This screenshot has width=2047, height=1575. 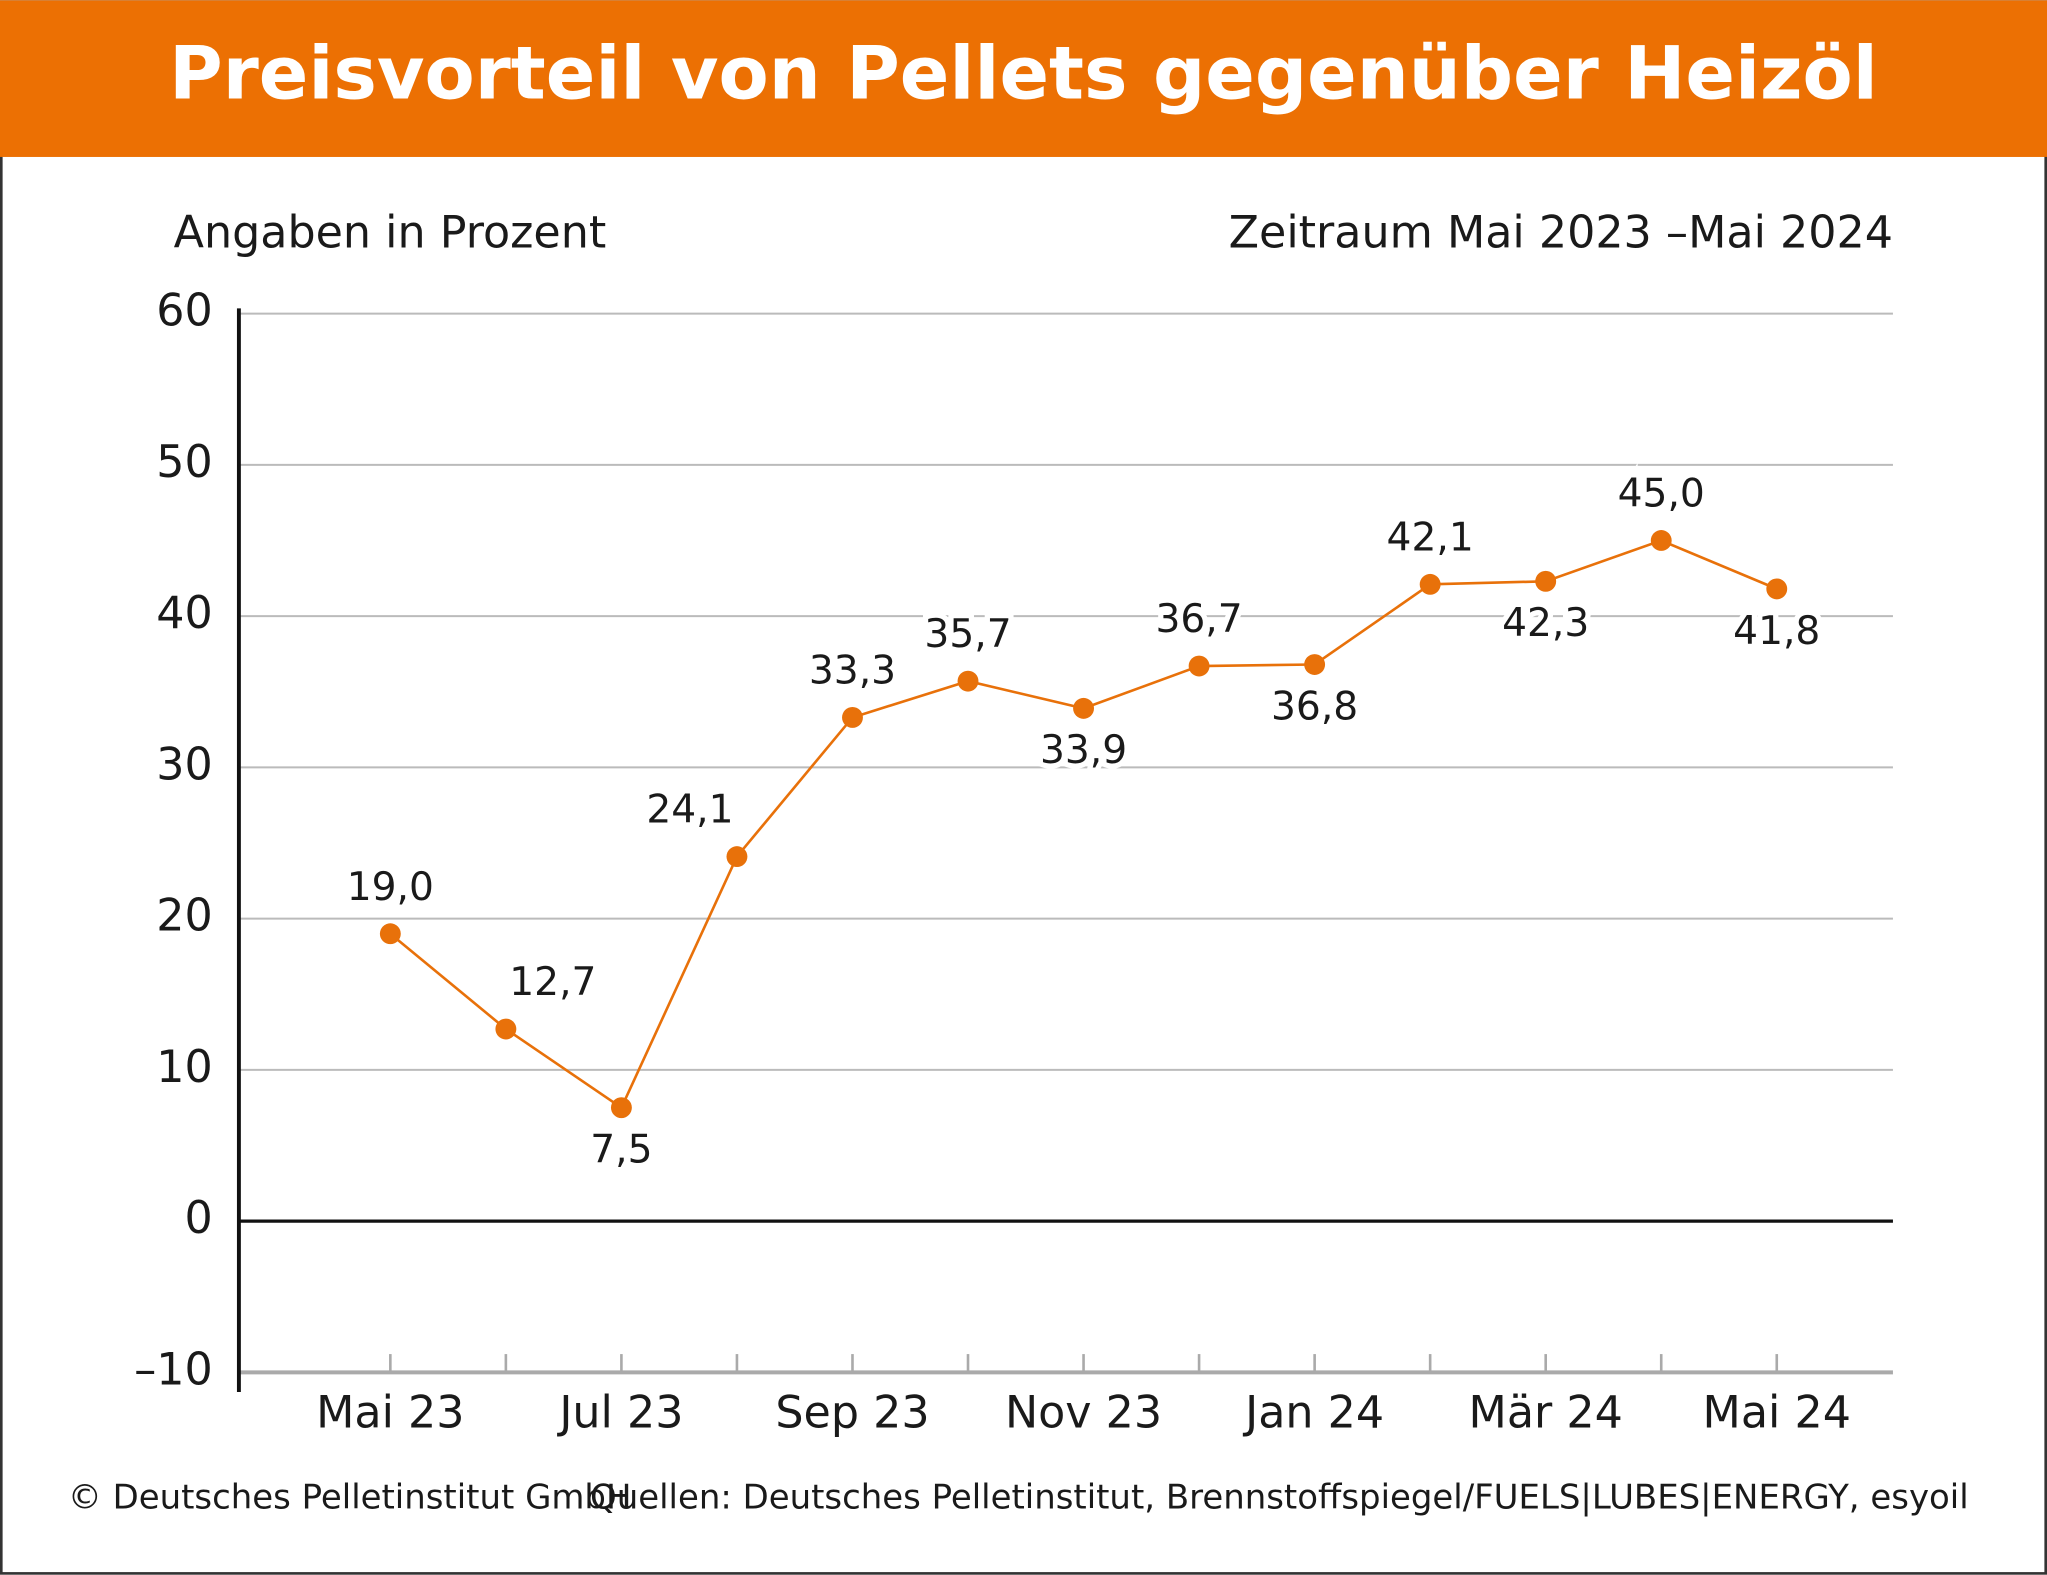 What do you see at coordinates (1313, 1412) in the screenshot?
I see `x-tick-label: Jan 24` at bounding box center [1313, 1412].